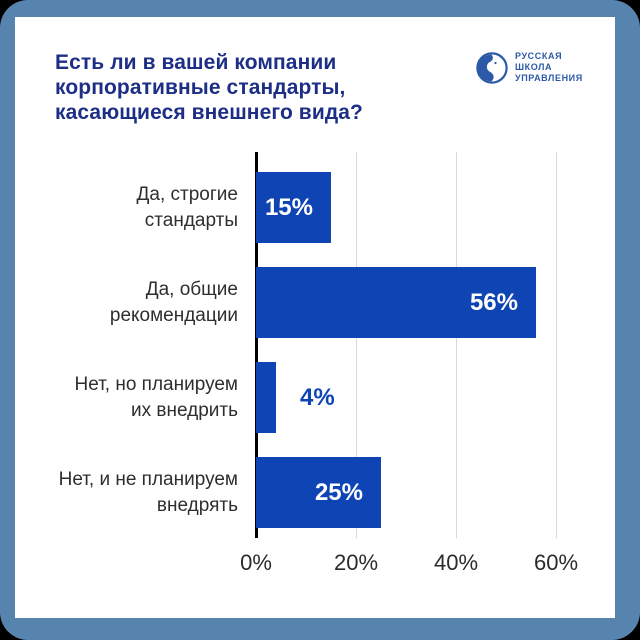 The height and width of the screenshot is (640, 640). What do you see at coordinates (556, 562) in the screenshot?
I see `x-tick-label-60%: 60%` at bounding box center [556, 562].